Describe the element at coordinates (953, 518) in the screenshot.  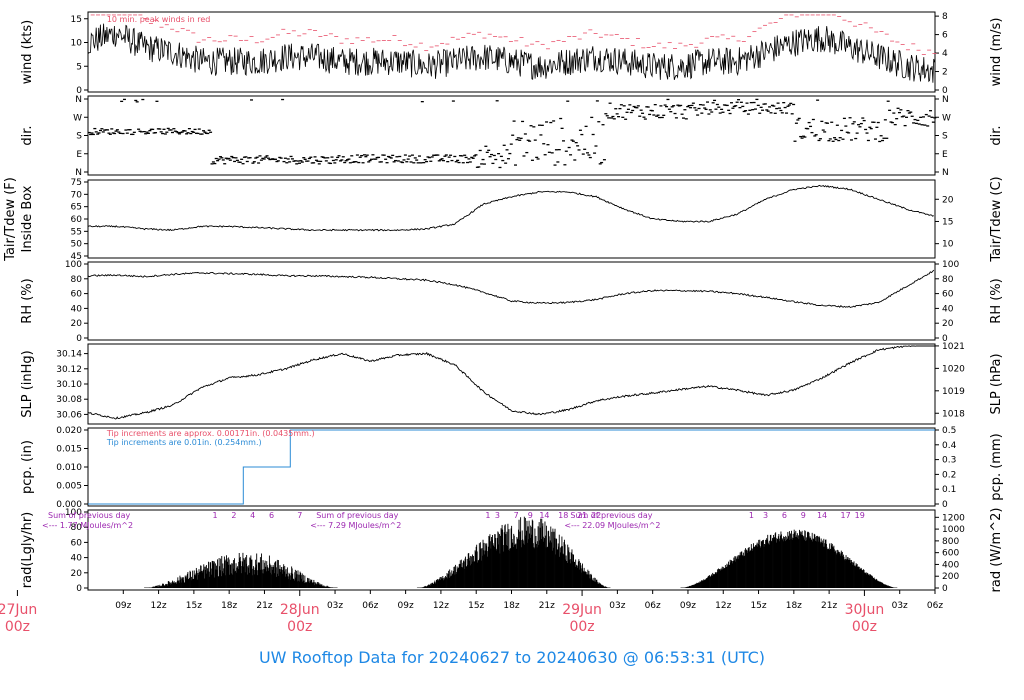
I see `rad-right-tick-label: 1200` at that location.